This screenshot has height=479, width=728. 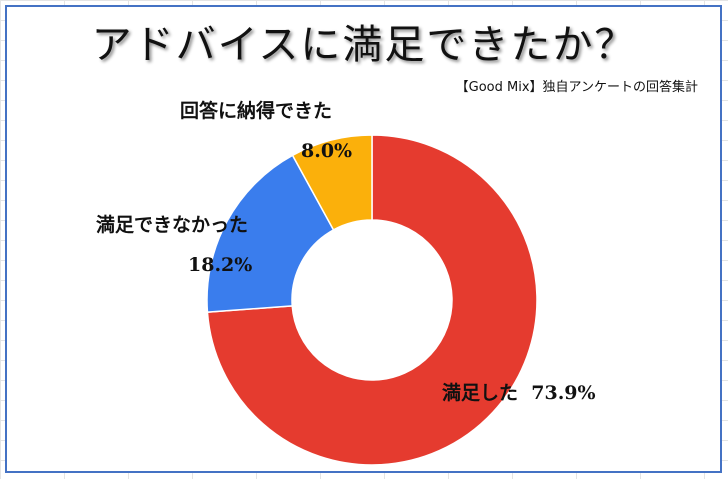 What do you see at coordinates (364, 45) in the screenshot?
I see `chart-title: アドバイスに満足できたか？` at bounding box center [364, 45].